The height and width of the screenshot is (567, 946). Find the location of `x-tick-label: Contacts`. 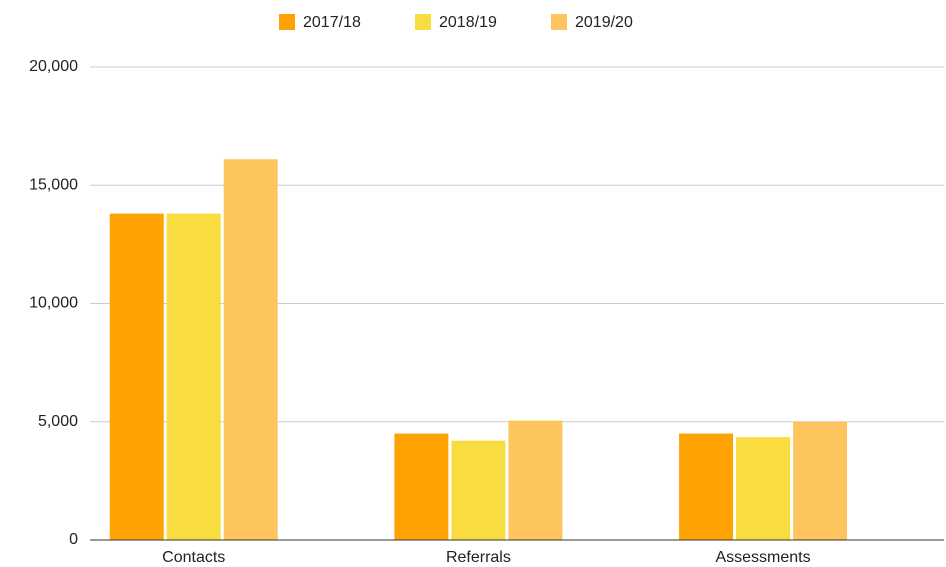

x-tick-label: Contacts is located at coordinates (193, 557).